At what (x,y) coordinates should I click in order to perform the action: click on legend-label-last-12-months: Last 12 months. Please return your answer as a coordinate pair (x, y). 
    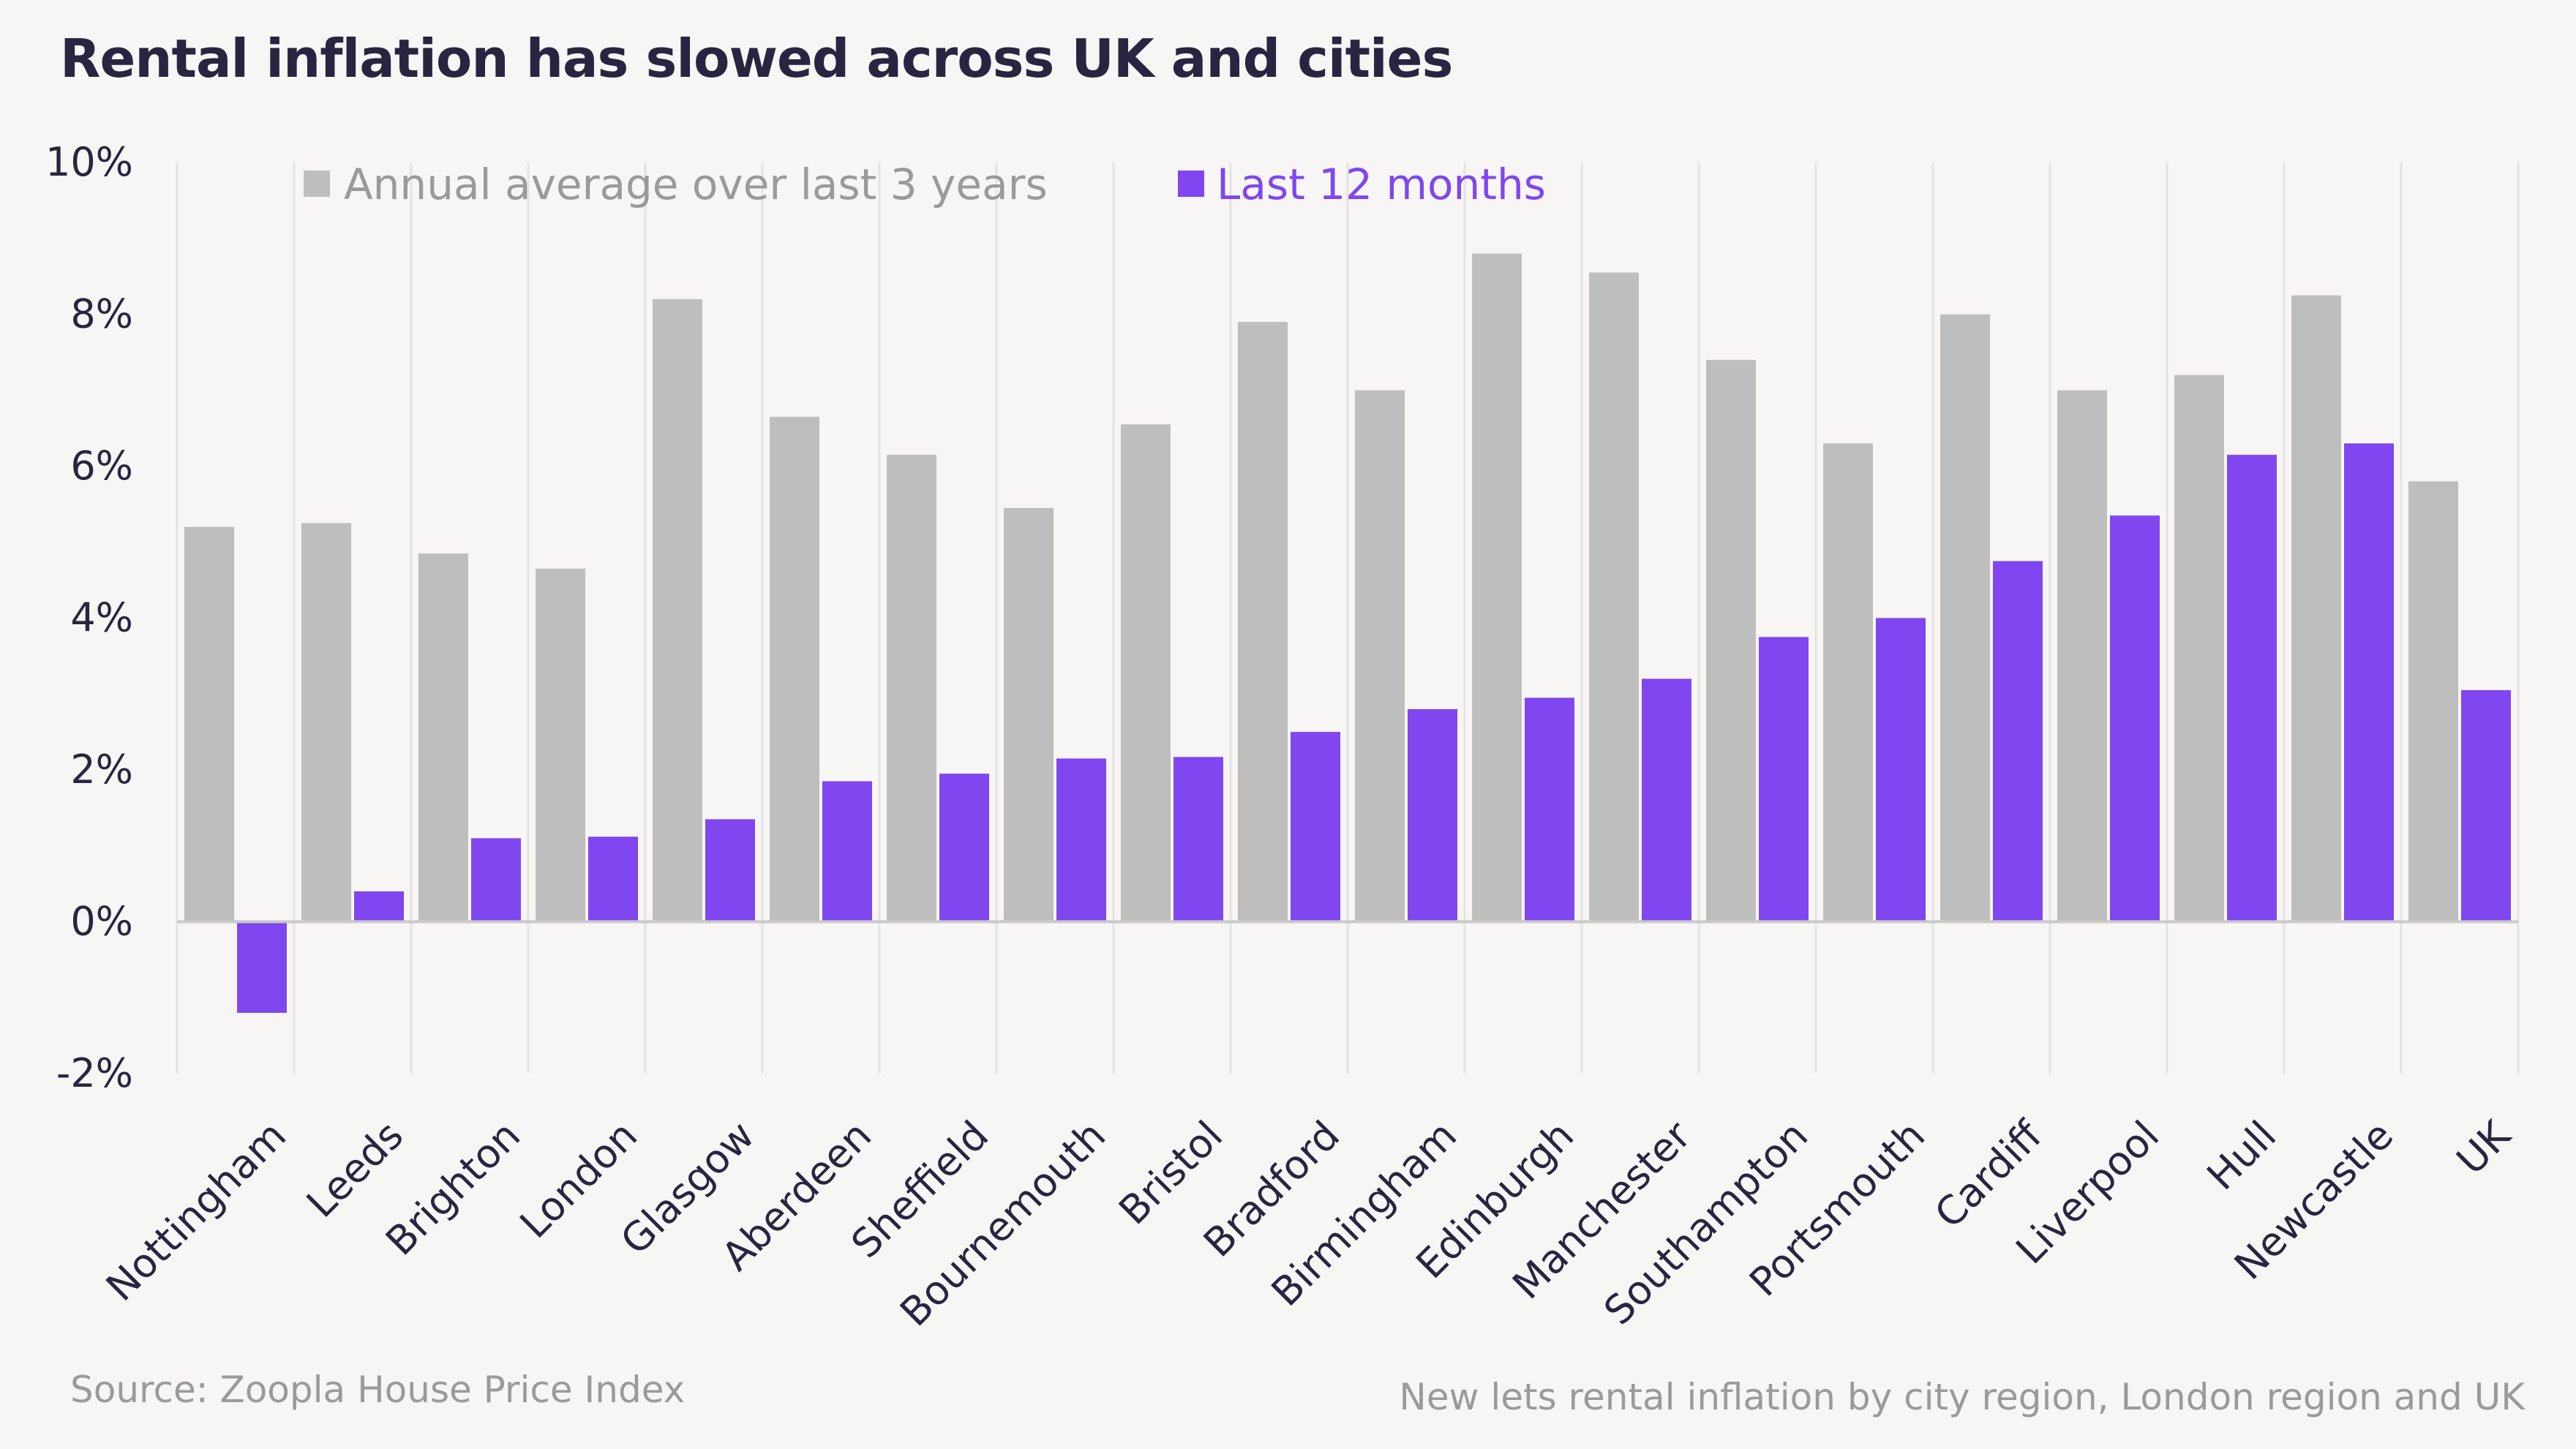
    Looking at the image, I should click on (1381, 184).